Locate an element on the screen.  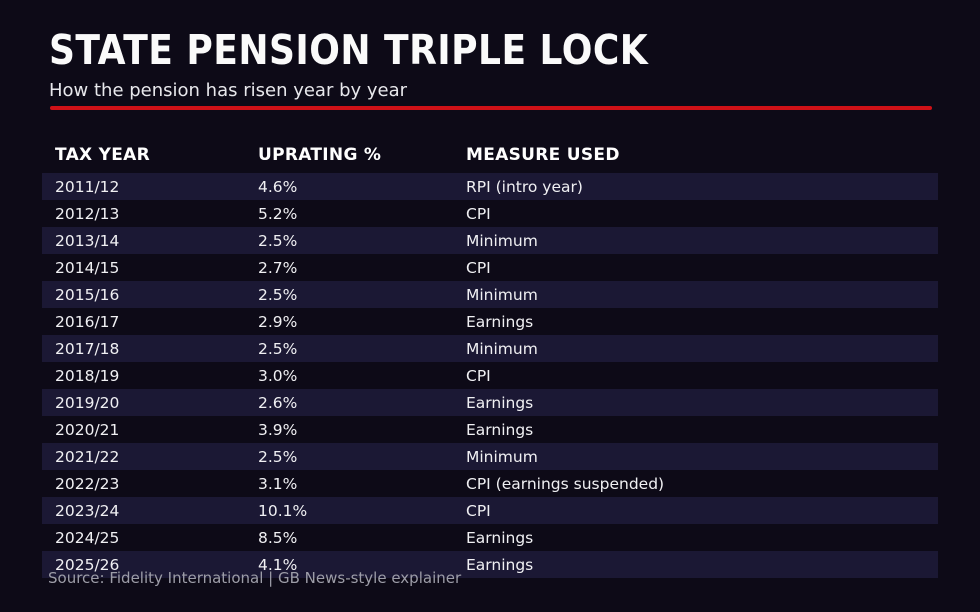
table-row: 2017/18 2.5% Minimum is located at coordinates (490, 348).